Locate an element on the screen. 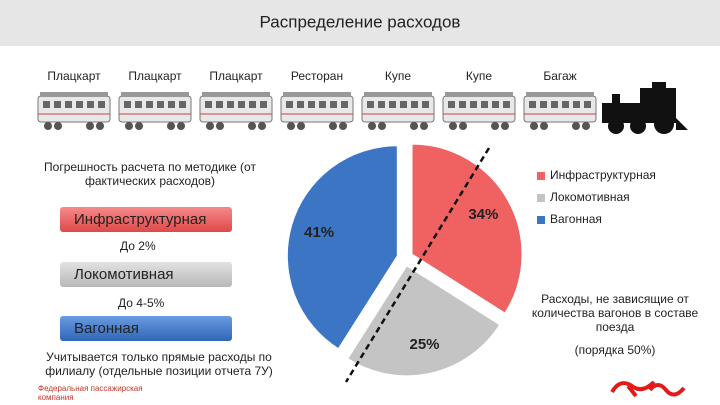 The width and height of the screenshot is (720, 405). value-label: 34% is located at coordinates (483, 214).